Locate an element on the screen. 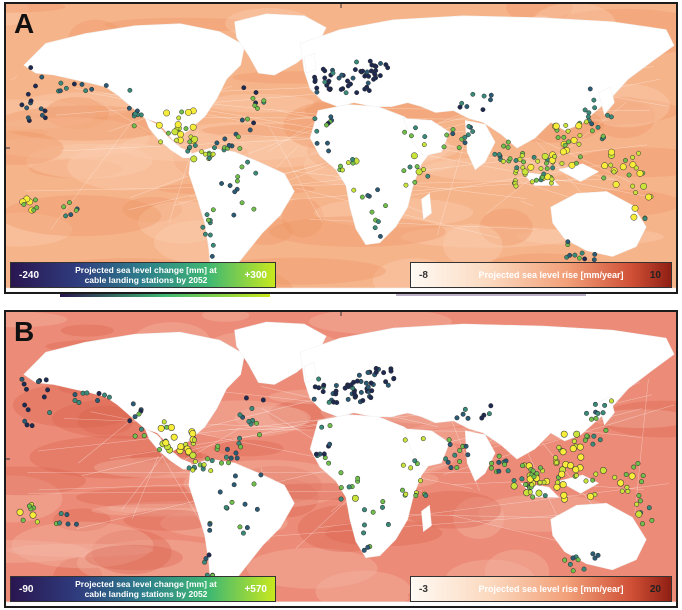  separator-stripe-right is located at coordinates (491, 295).